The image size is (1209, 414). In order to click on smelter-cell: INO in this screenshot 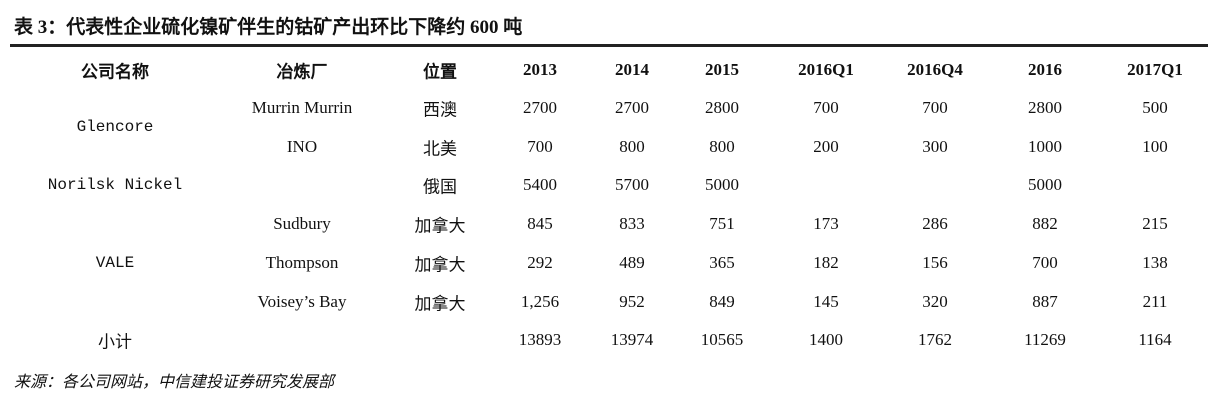, I will do `click(302, 146)`.